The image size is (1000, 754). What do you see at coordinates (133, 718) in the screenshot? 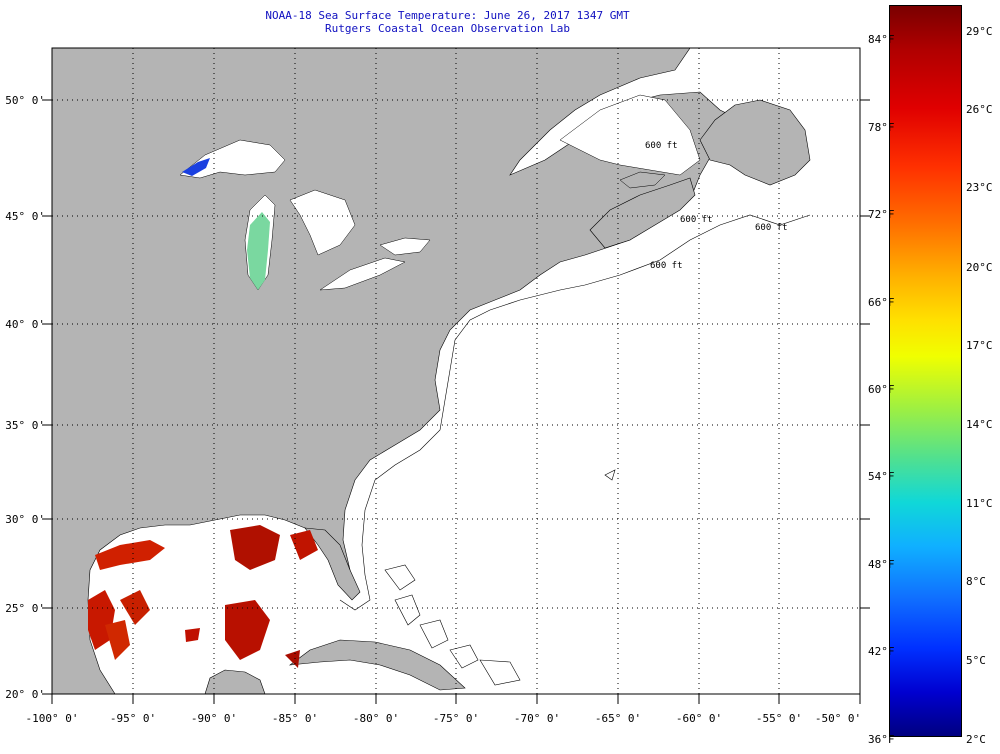
I see `lon-label: -95° 0'` at bounding box center [133, 718].